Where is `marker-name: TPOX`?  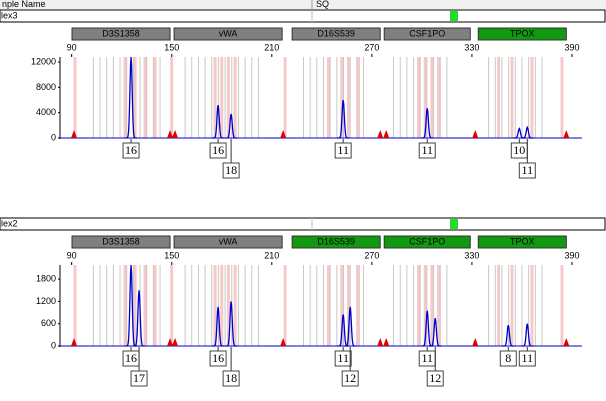
marker-name: TPOX is located at coordinates (522, 241).